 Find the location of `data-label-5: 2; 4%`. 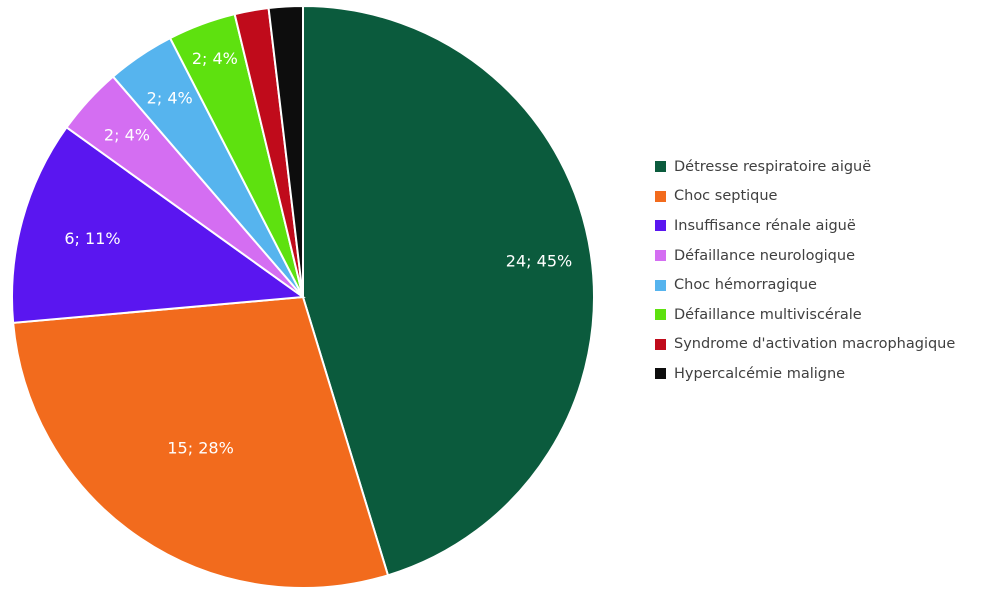

data-label-5: 2; 4% is located at coordinates (215, 58).